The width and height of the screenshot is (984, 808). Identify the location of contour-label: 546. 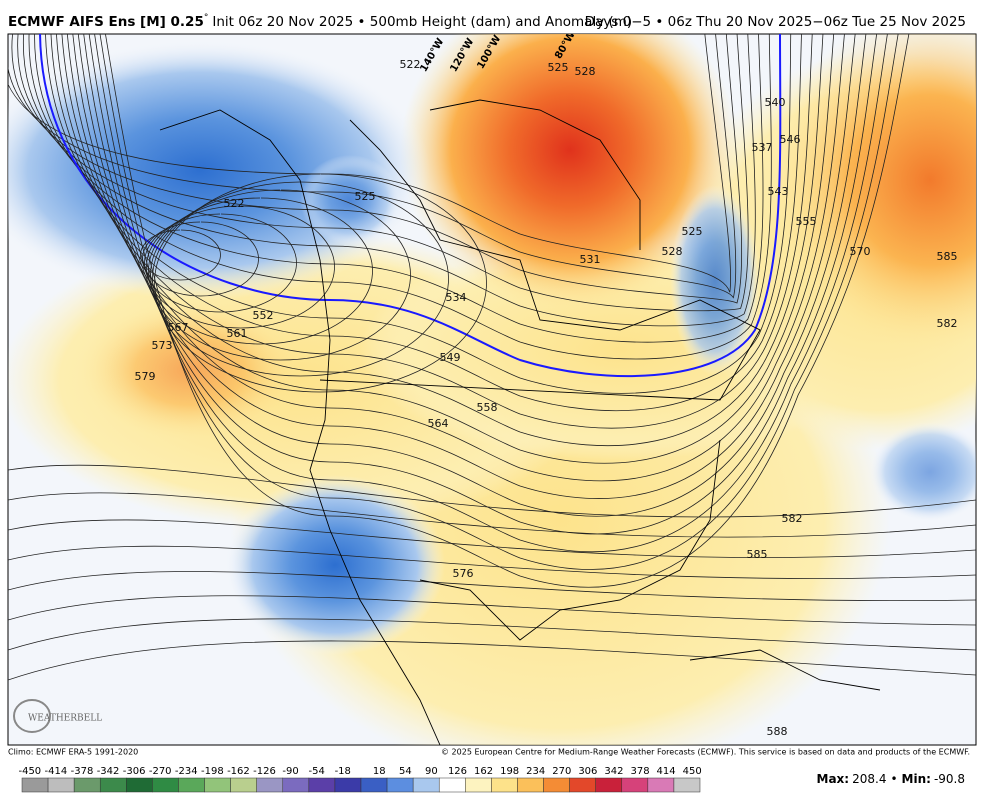
(790, 139).